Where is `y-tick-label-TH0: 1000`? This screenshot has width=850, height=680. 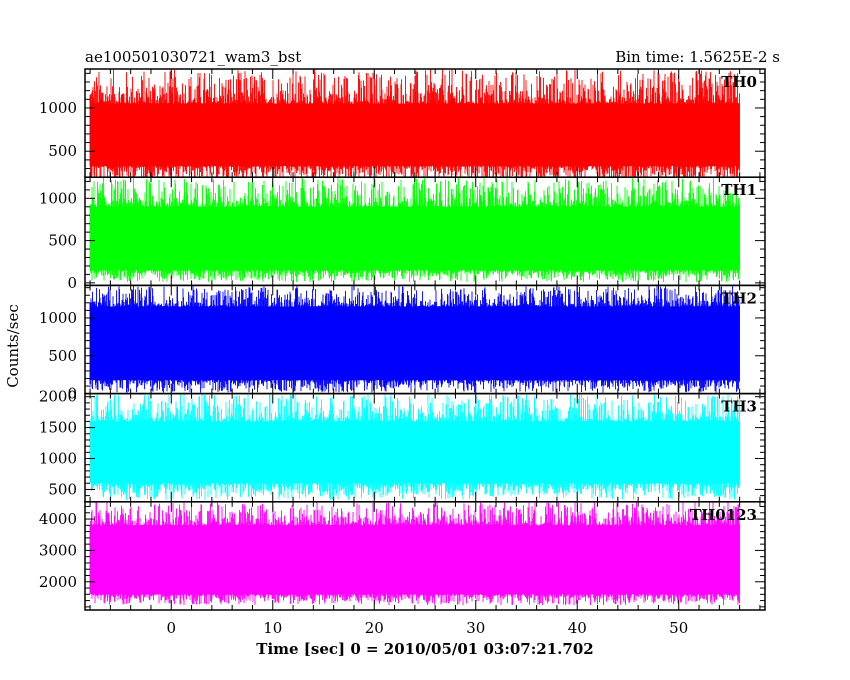
y-tick-label-TH0: 1000 is located at coordinates (58, 108).